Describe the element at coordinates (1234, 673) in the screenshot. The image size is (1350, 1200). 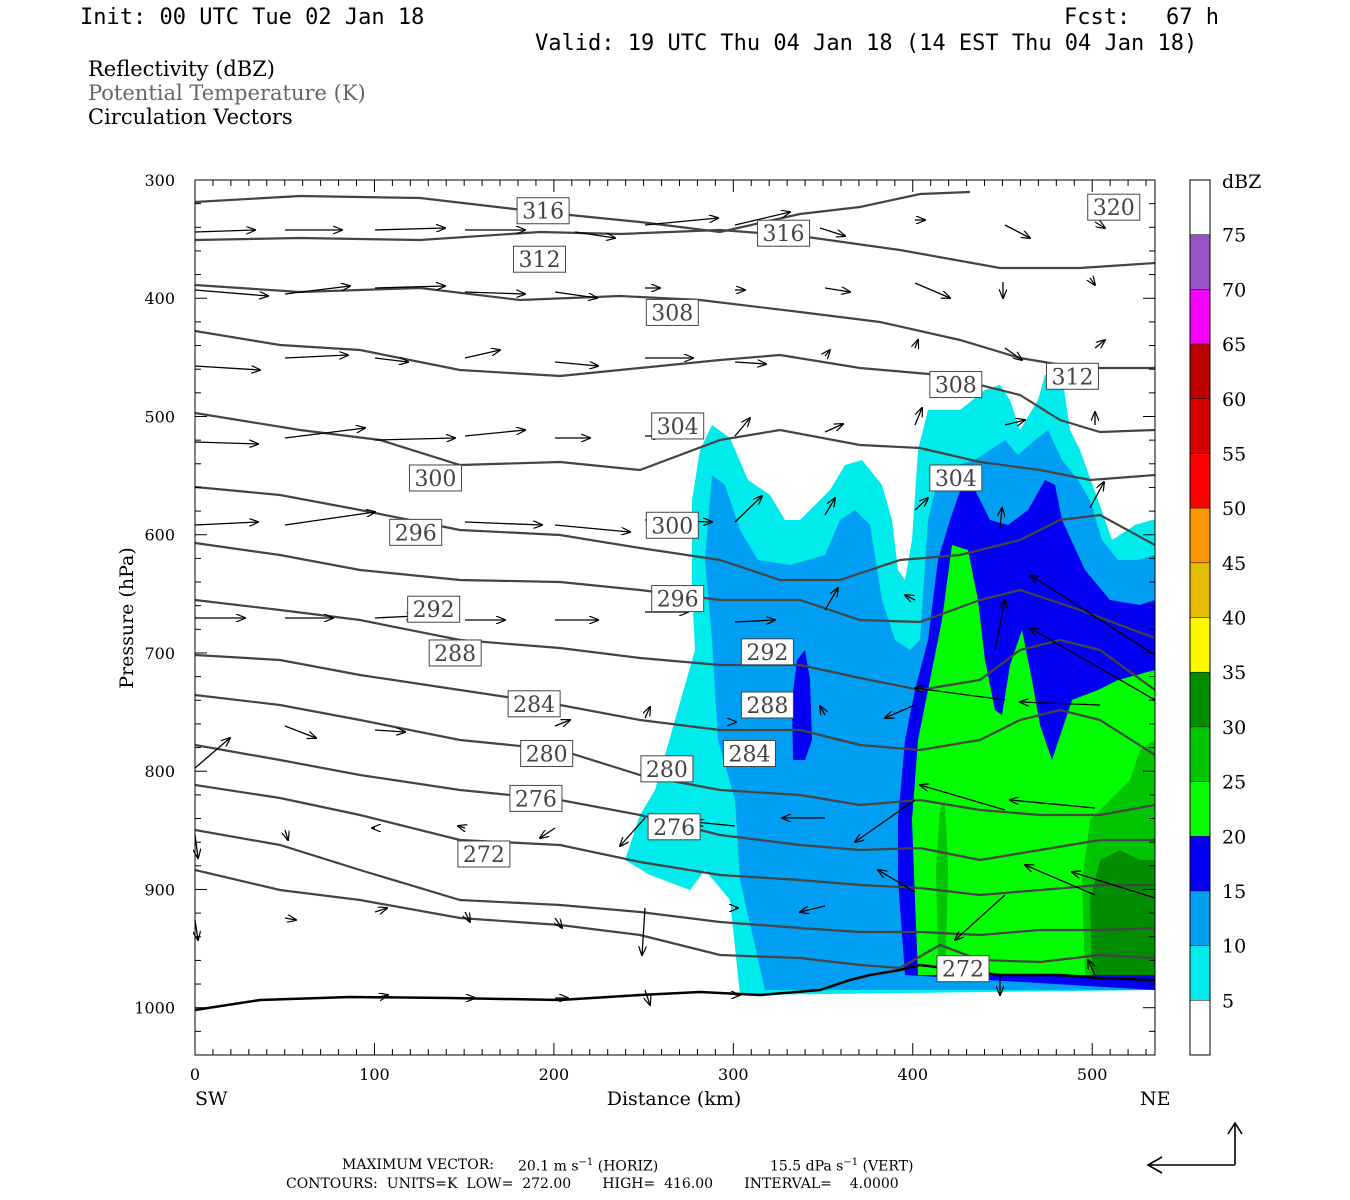
I see `colorbar-label: 35` at that location.